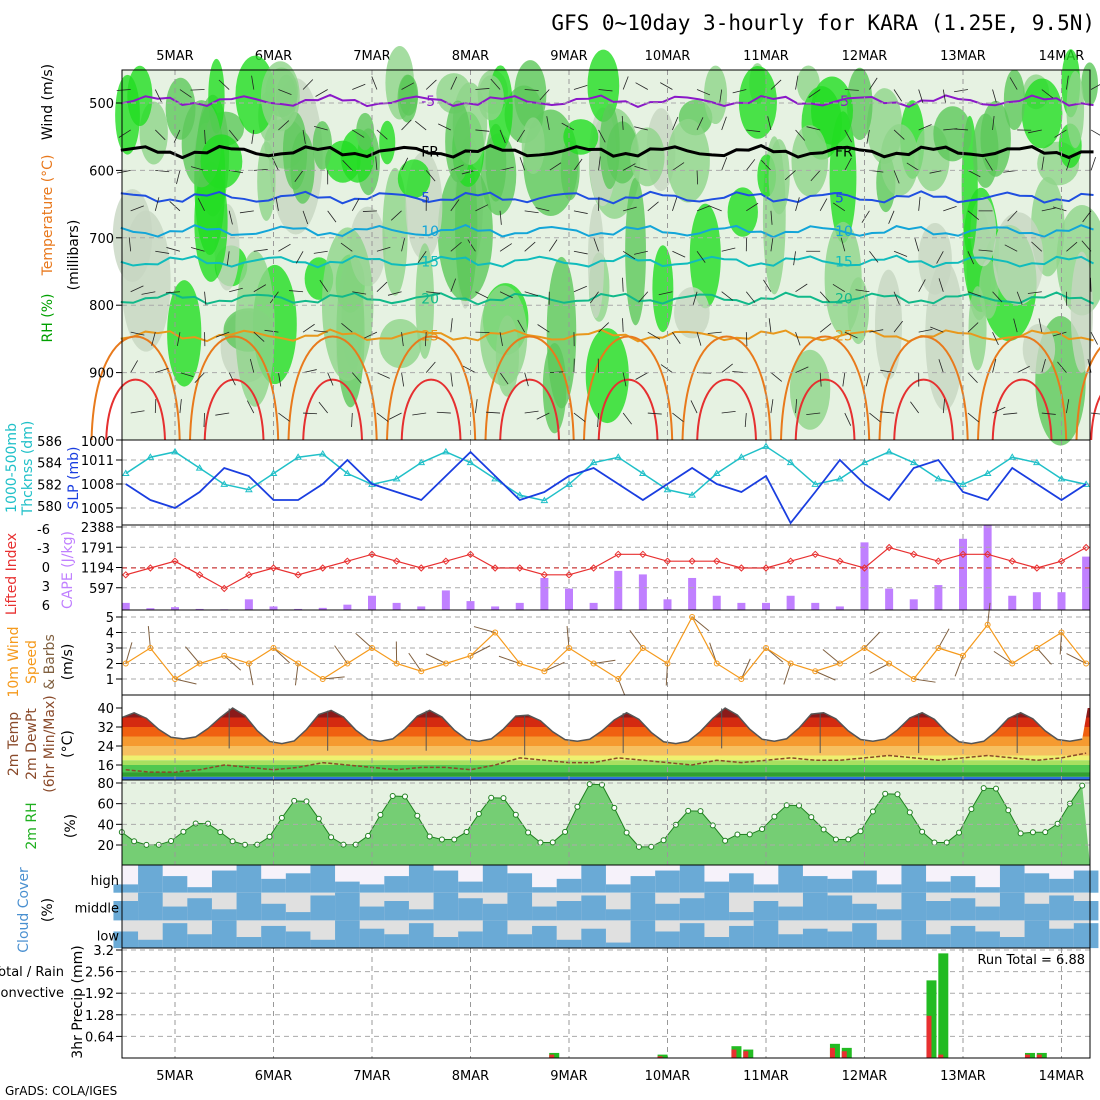 This screenshot has height=1100, width=1100. What do you see at coordinates (606, 487) in the screenshot?
I see `slp-line` at bounding box center [606, 487].